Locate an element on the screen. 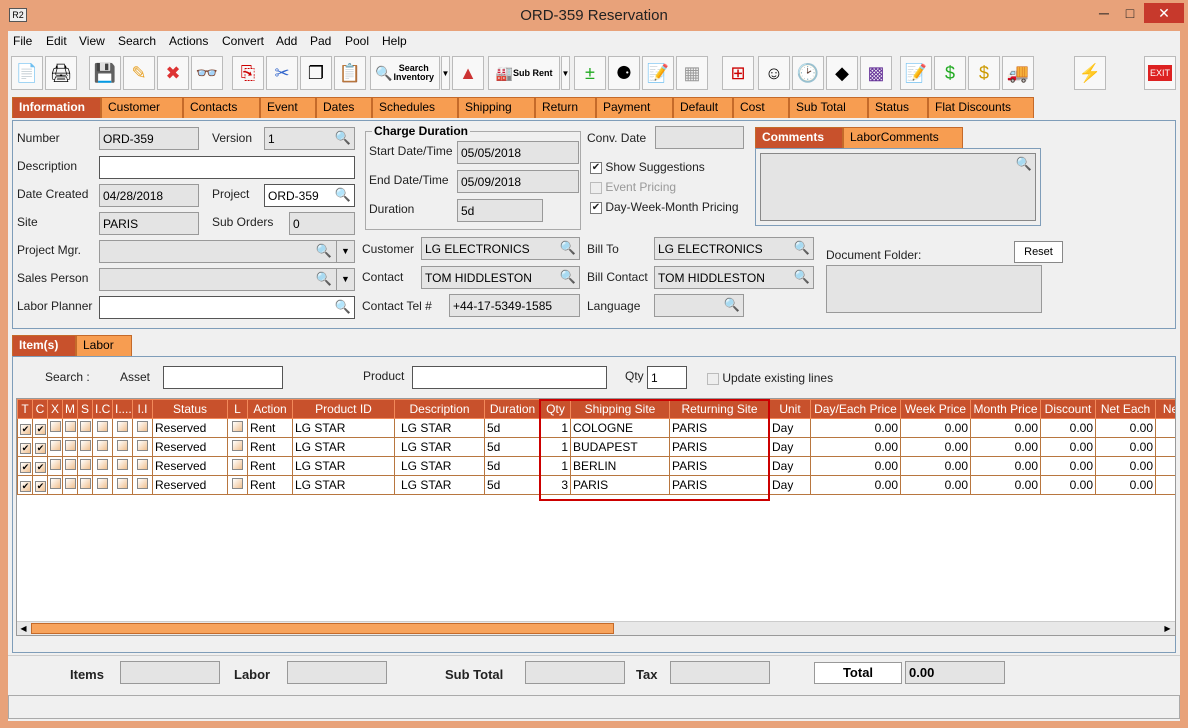 This screenshot has width=1188, height=728. cell-ne is located at coordinates (1165, 466).